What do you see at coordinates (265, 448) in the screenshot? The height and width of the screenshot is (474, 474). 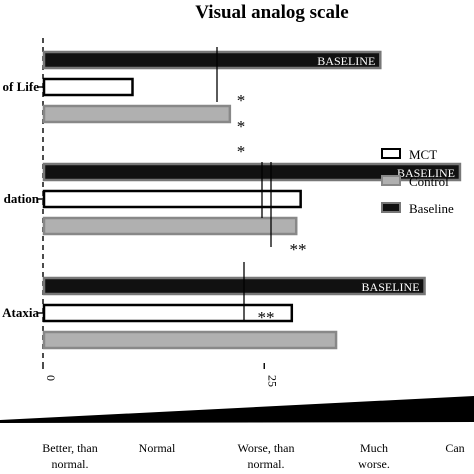 I see `scale-label-2: Worse, than` at bounding box center [265, 448].